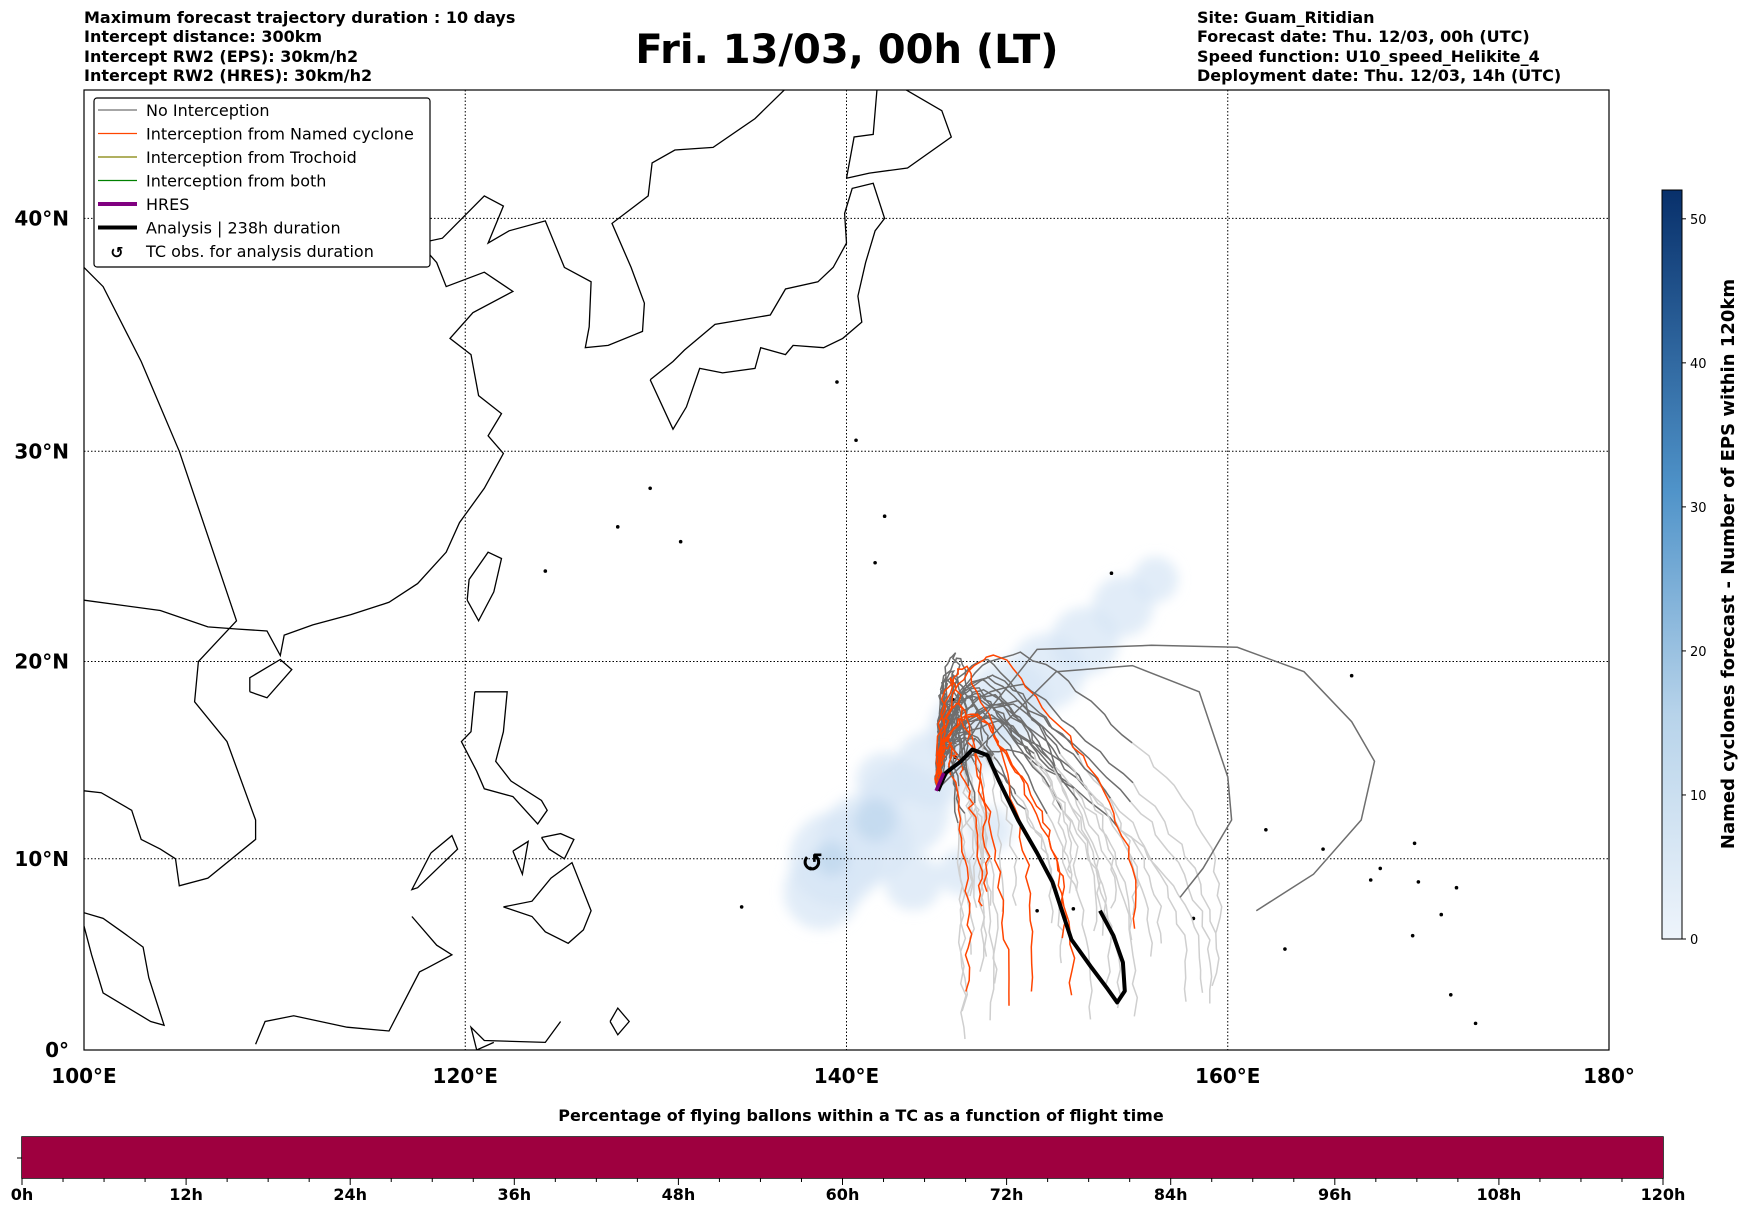  Describe the element at coordinates (1368, 56) in the screenshot. I see `speed-function-text: Speed function: U10_speed_Helikite_4` at that location.